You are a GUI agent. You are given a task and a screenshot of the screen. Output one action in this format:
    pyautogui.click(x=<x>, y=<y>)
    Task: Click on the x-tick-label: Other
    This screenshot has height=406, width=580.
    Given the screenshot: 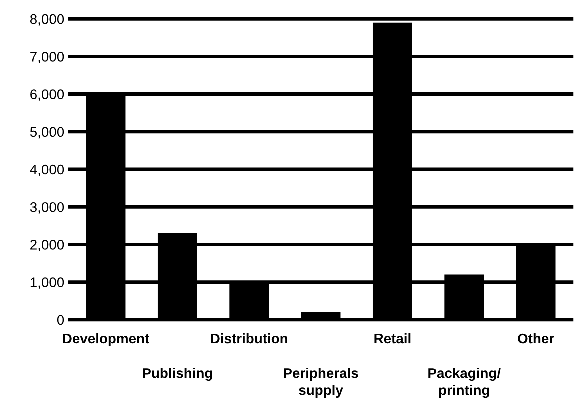 What is the action you would take?
    pyautogui.click(x=536, y=338)
    